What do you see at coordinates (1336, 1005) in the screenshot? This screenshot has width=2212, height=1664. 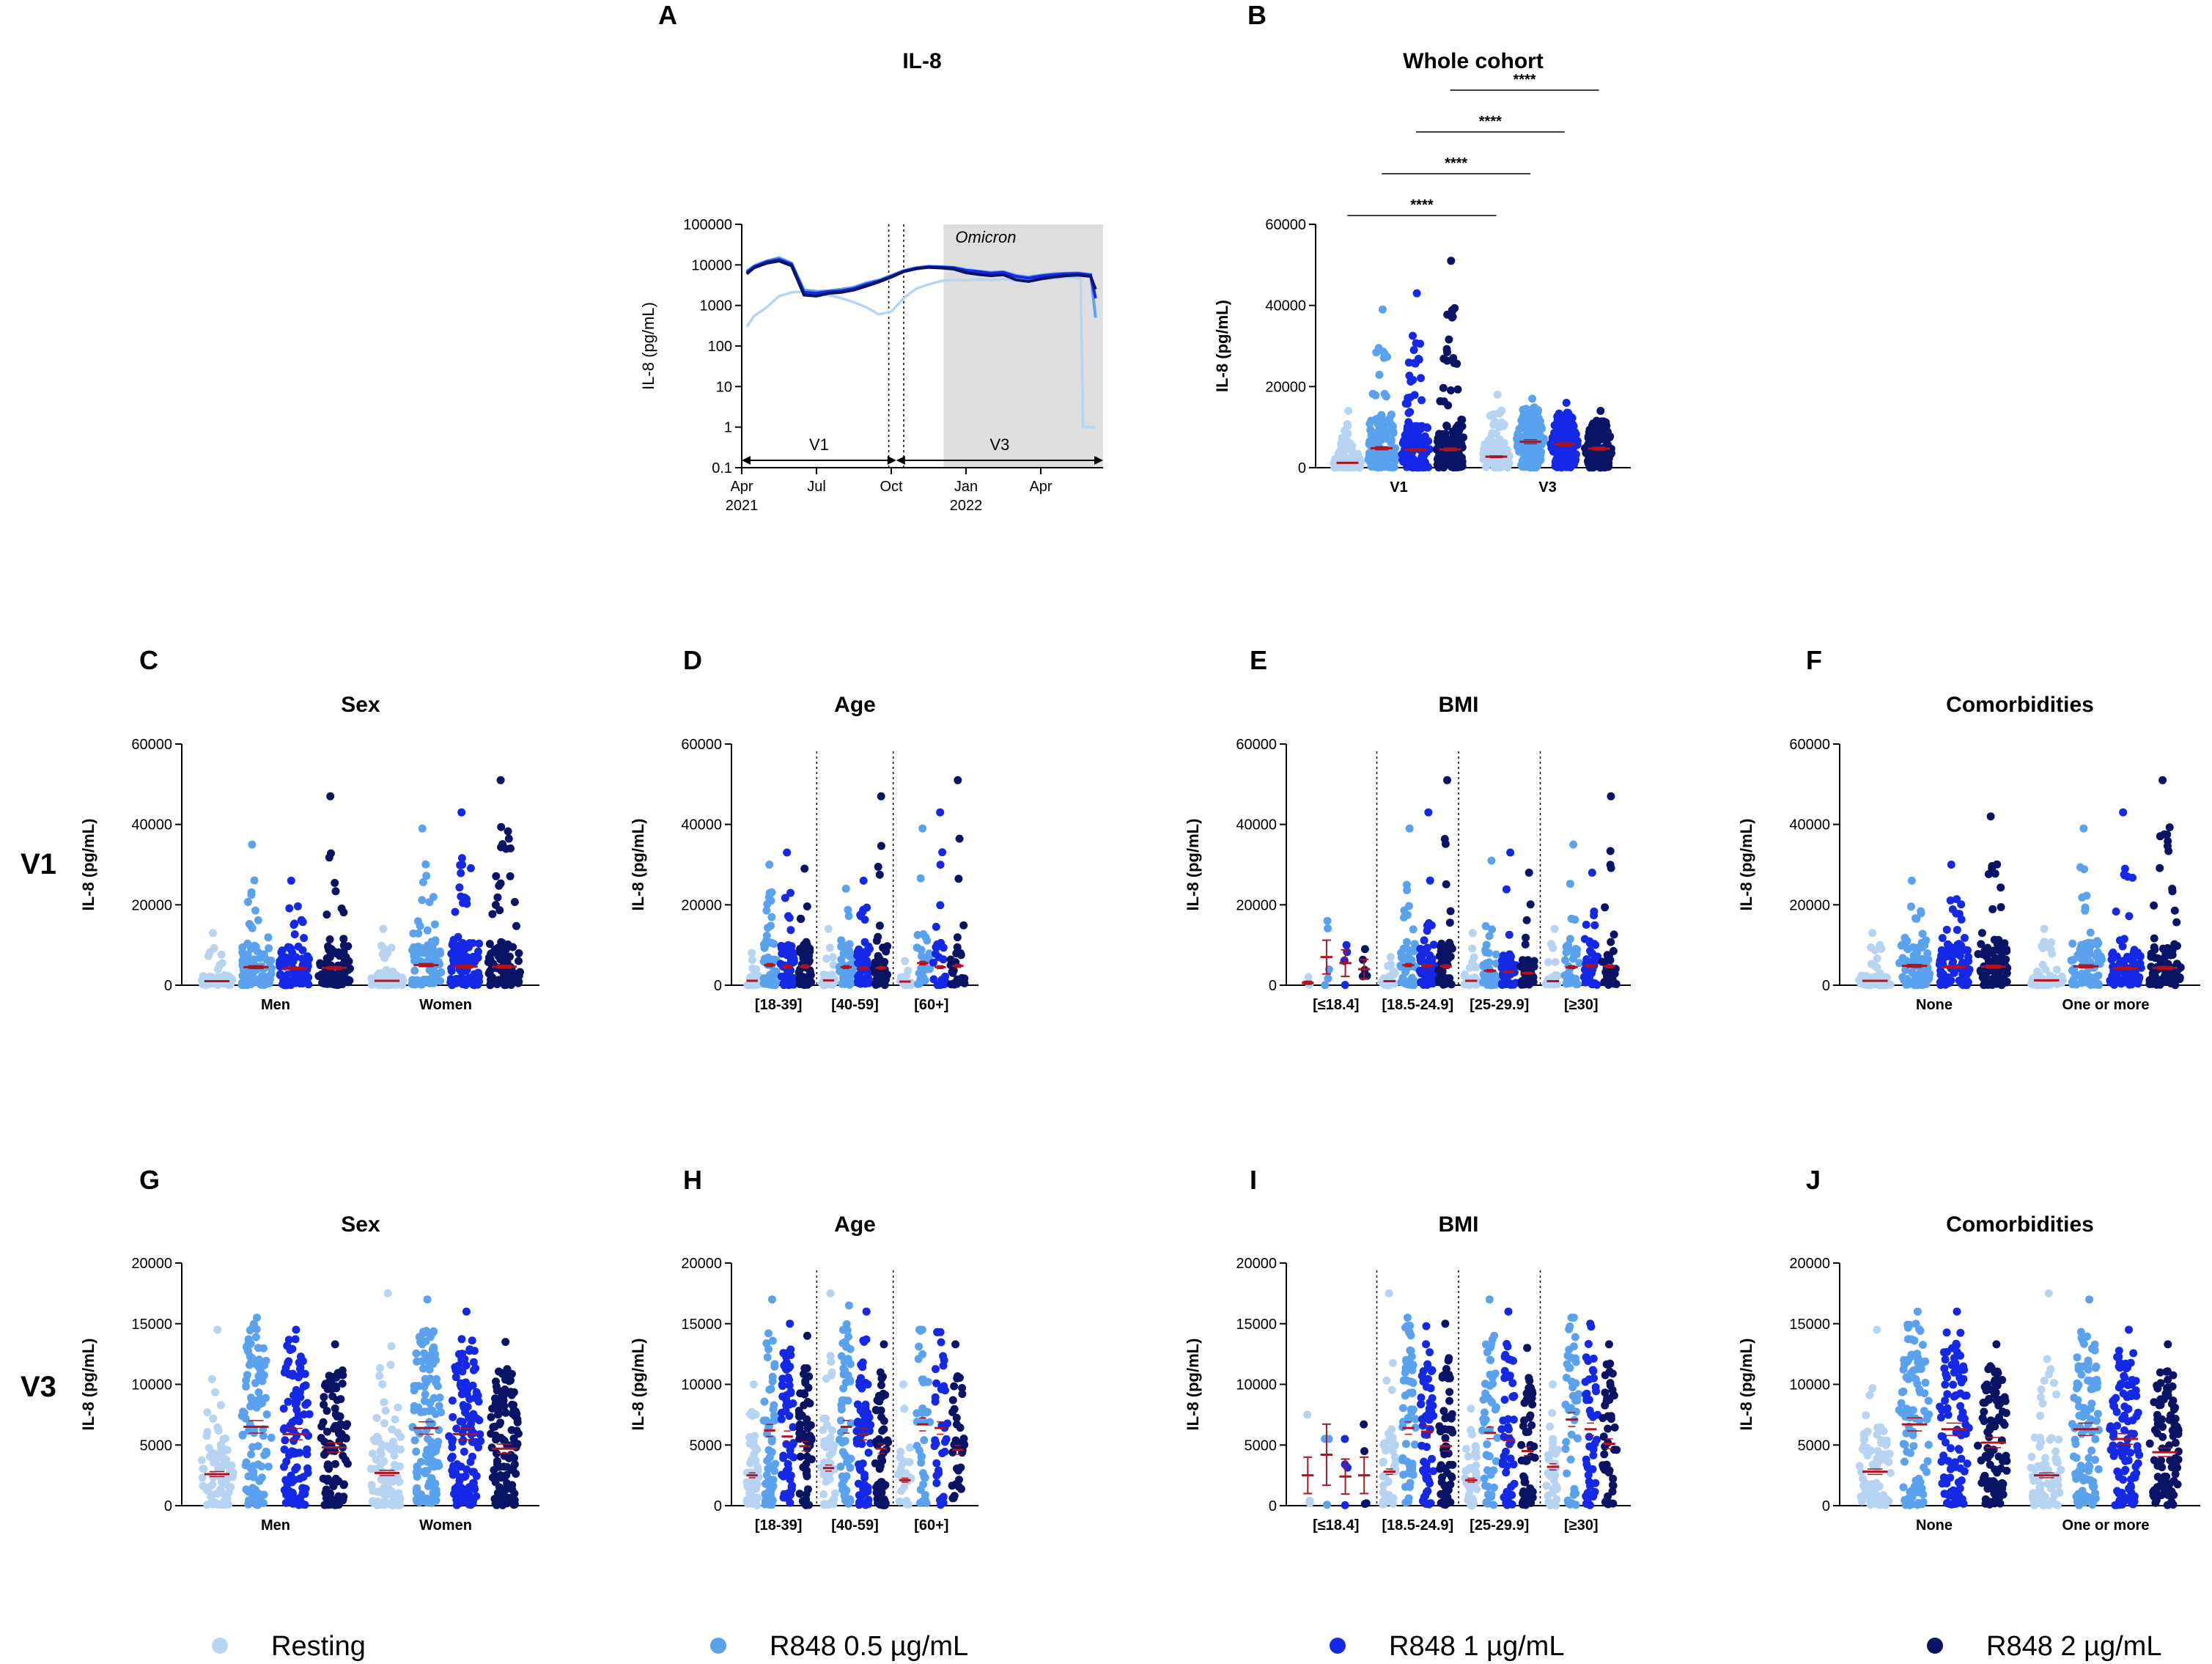 I see `panel-e-group-label: [≤18.4]` at bounding box center [1336, 1005].